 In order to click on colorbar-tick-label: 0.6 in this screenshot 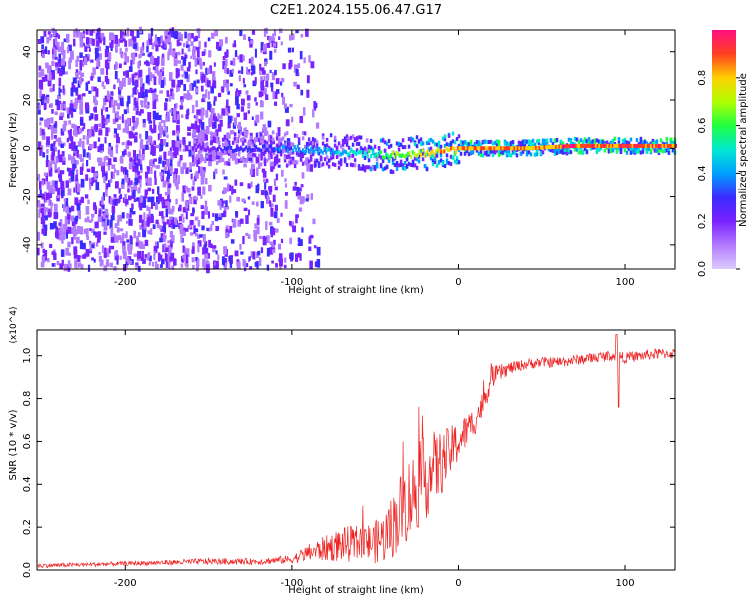, I will do `click(702, 126)`.